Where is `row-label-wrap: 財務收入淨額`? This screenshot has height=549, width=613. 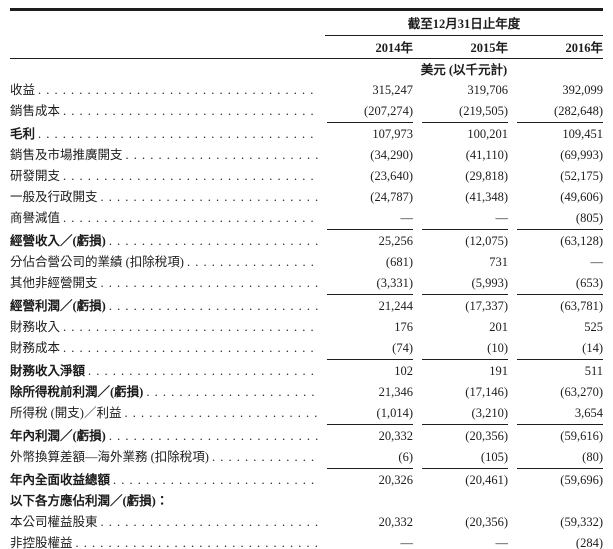 row-label-wrap: 財務收入淨額 is located at coordinates (164, 371).